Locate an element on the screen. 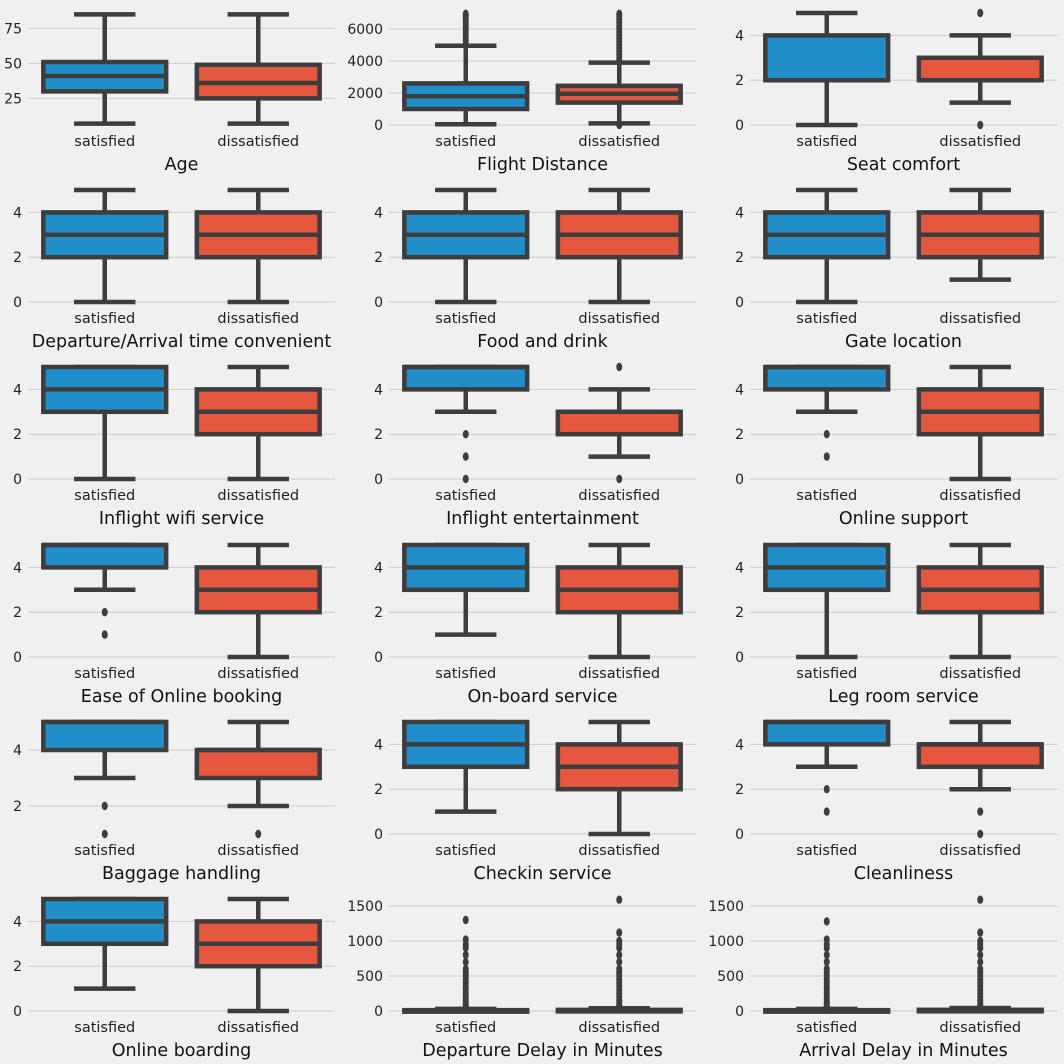 This screenshot has height=1064, width=1064. x-axis-title: Departure Delay in Minutes is located at coordinates (542, 1051).